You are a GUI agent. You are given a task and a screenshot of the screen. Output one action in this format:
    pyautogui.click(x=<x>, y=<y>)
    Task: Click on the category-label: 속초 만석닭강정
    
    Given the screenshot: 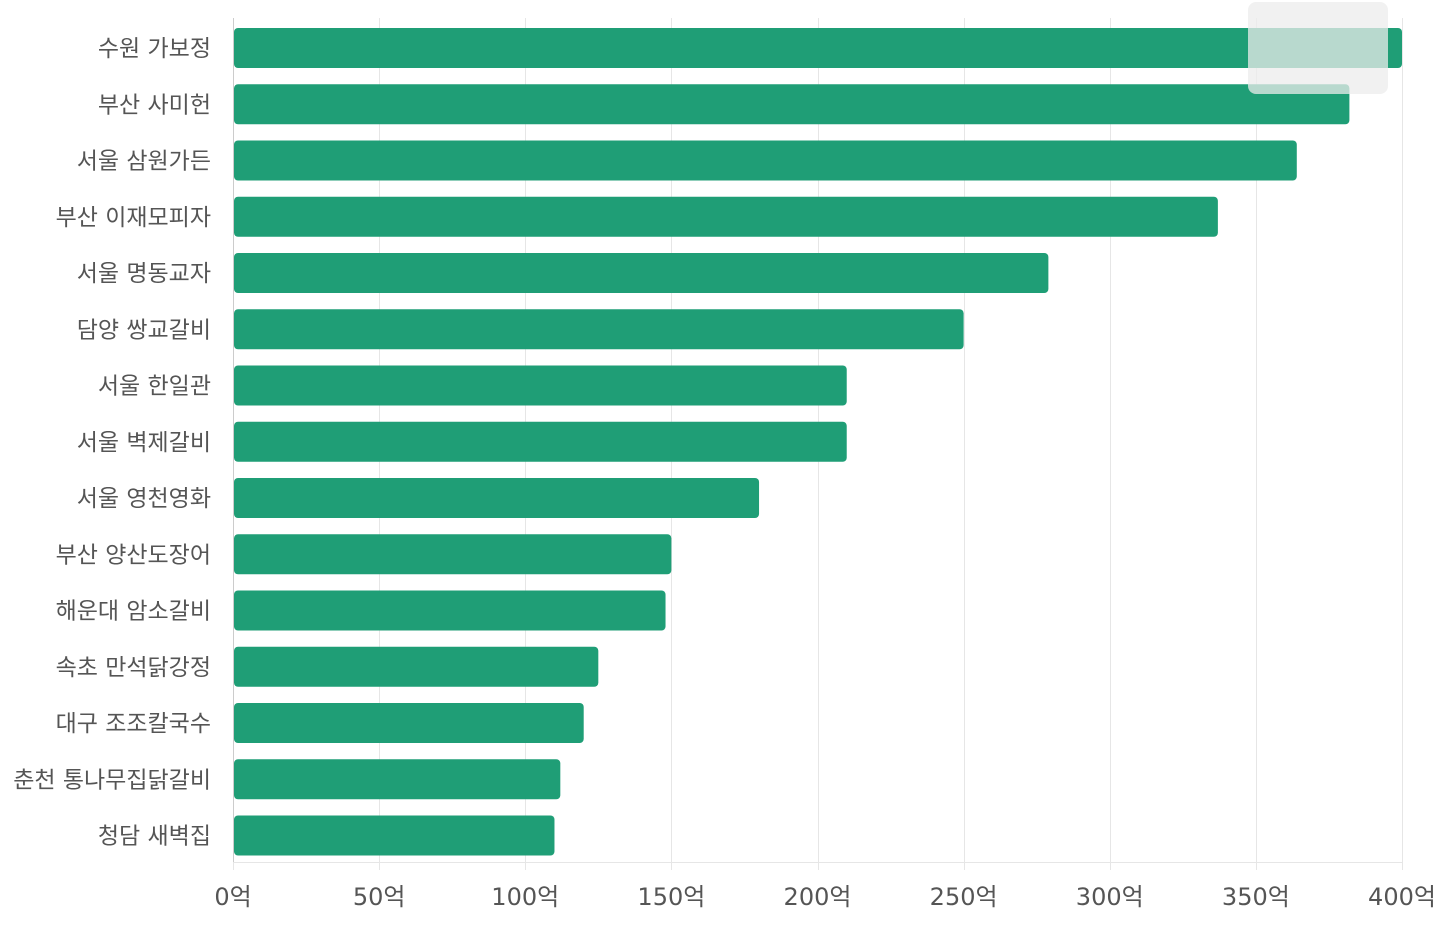 What is the action you would take?
    pyautogui.click(x=133, y=668)
    